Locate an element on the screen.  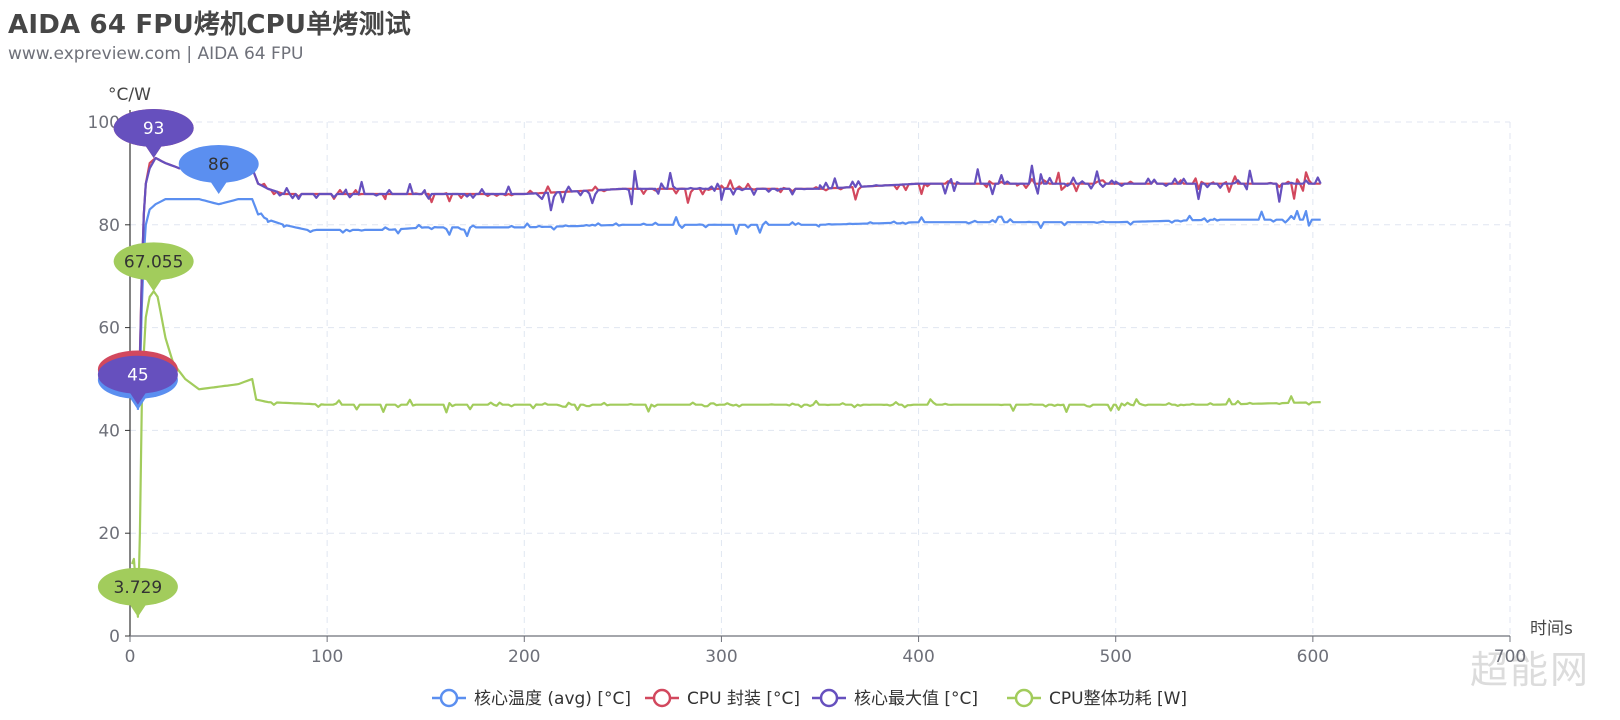
power-max-pin: 67.055 is located at coordinates (153, 267).